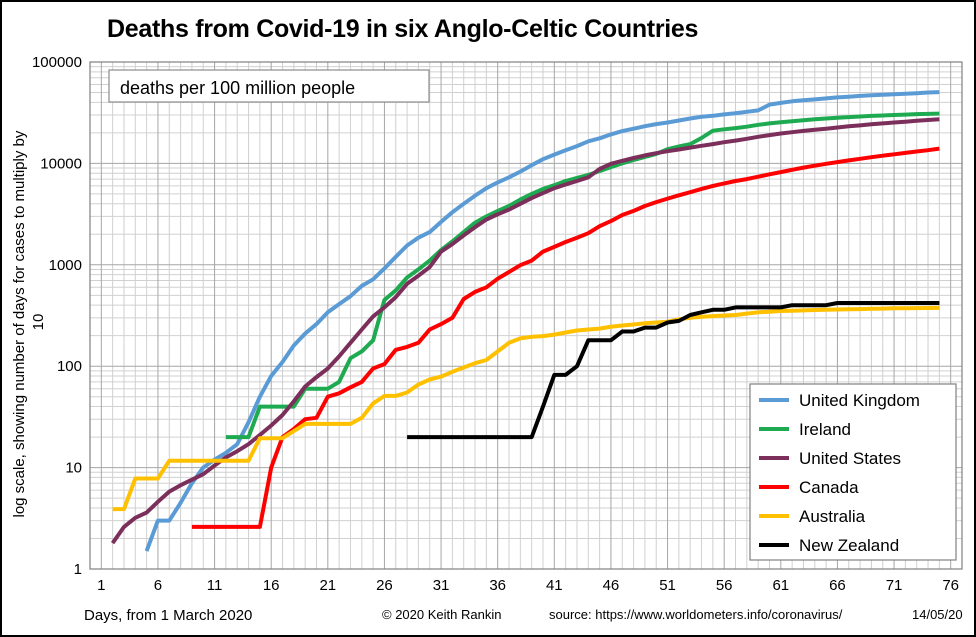  What do you see at coordinates (61, 163) in the screenshot?
I see `y-tick-label: 10000` at bounding box center [61, 163].